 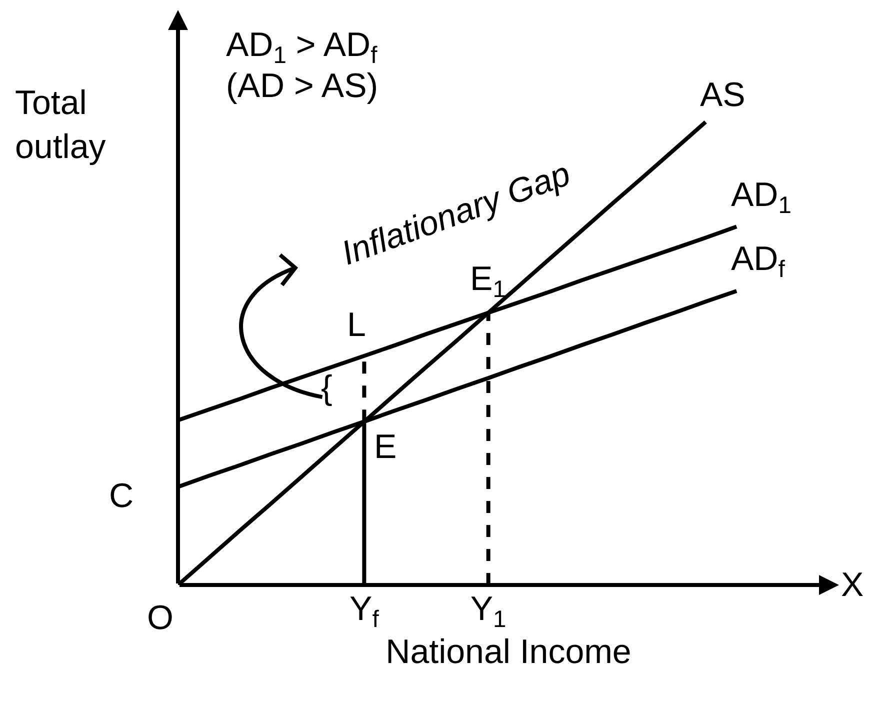 I want to click on annotation: E$_{1}$, so click(x=488, y=282).